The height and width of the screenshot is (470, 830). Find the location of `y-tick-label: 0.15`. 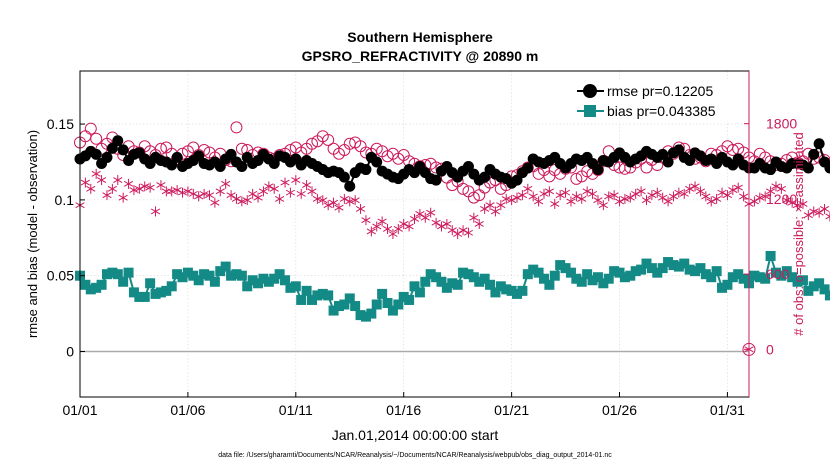

y-tick-label: 0.15 is located at coordinates (60, 124).